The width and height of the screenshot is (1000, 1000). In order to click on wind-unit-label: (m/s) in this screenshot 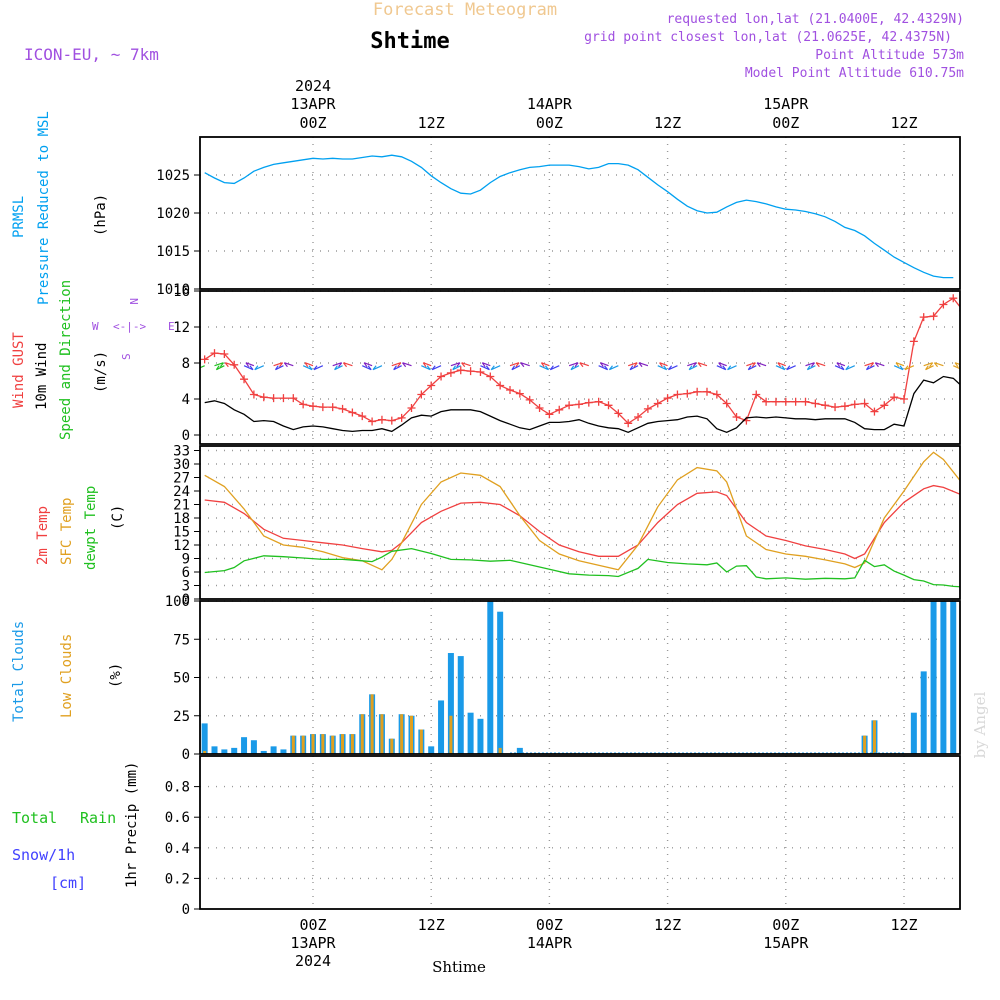, I will do `click(101, 372)`.